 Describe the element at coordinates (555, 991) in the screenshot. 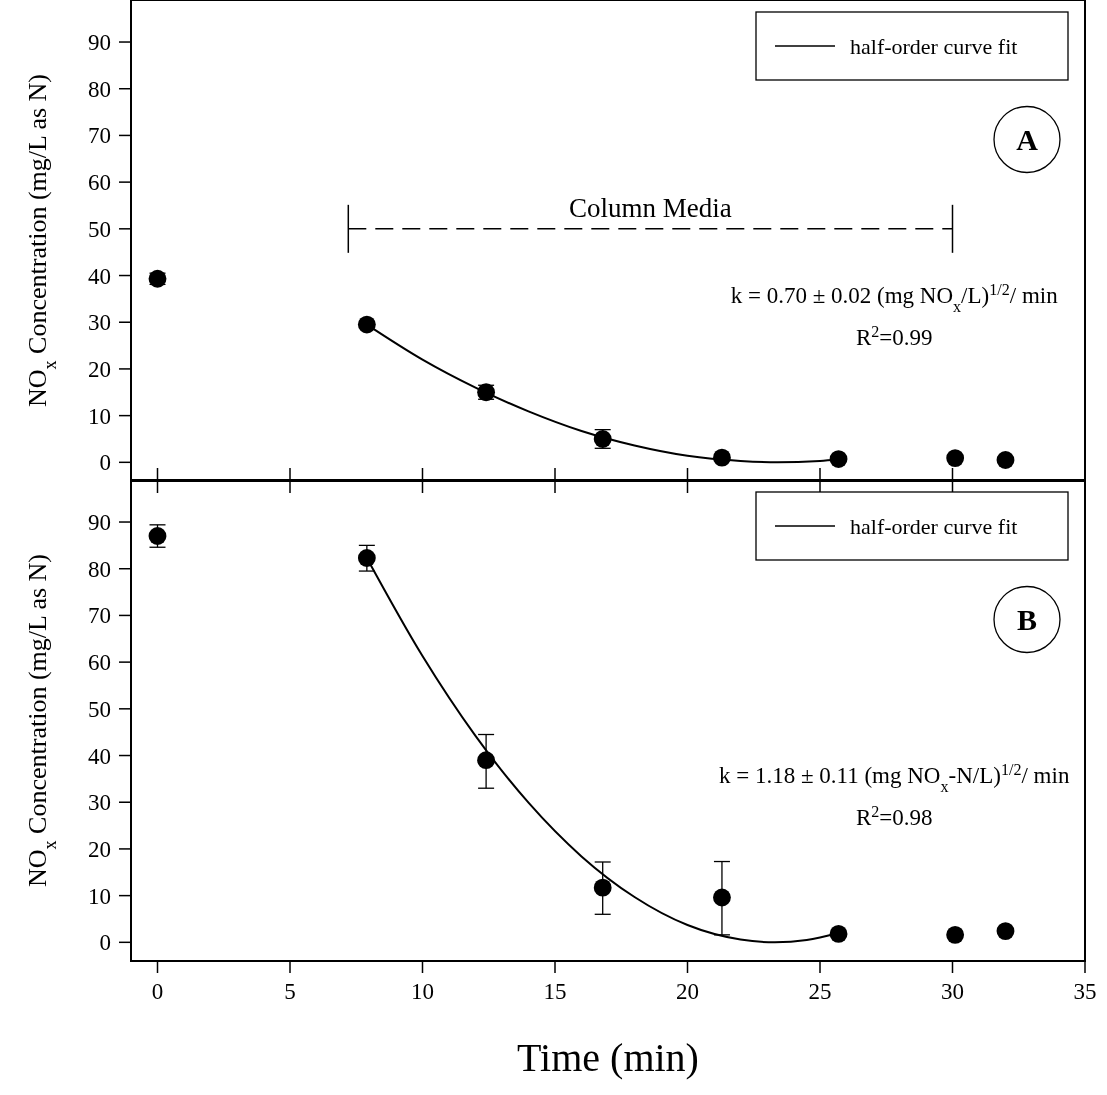

I see `x-tick-label: 15` at that location.